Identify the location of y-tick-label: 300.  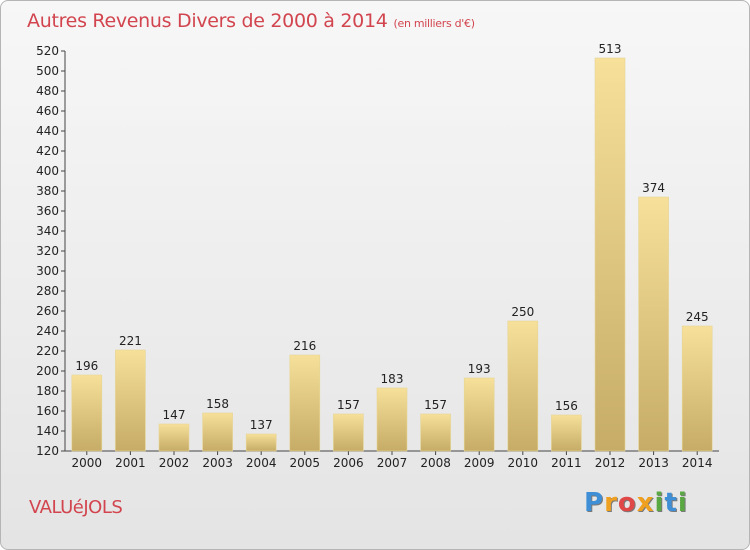
(47, 271).